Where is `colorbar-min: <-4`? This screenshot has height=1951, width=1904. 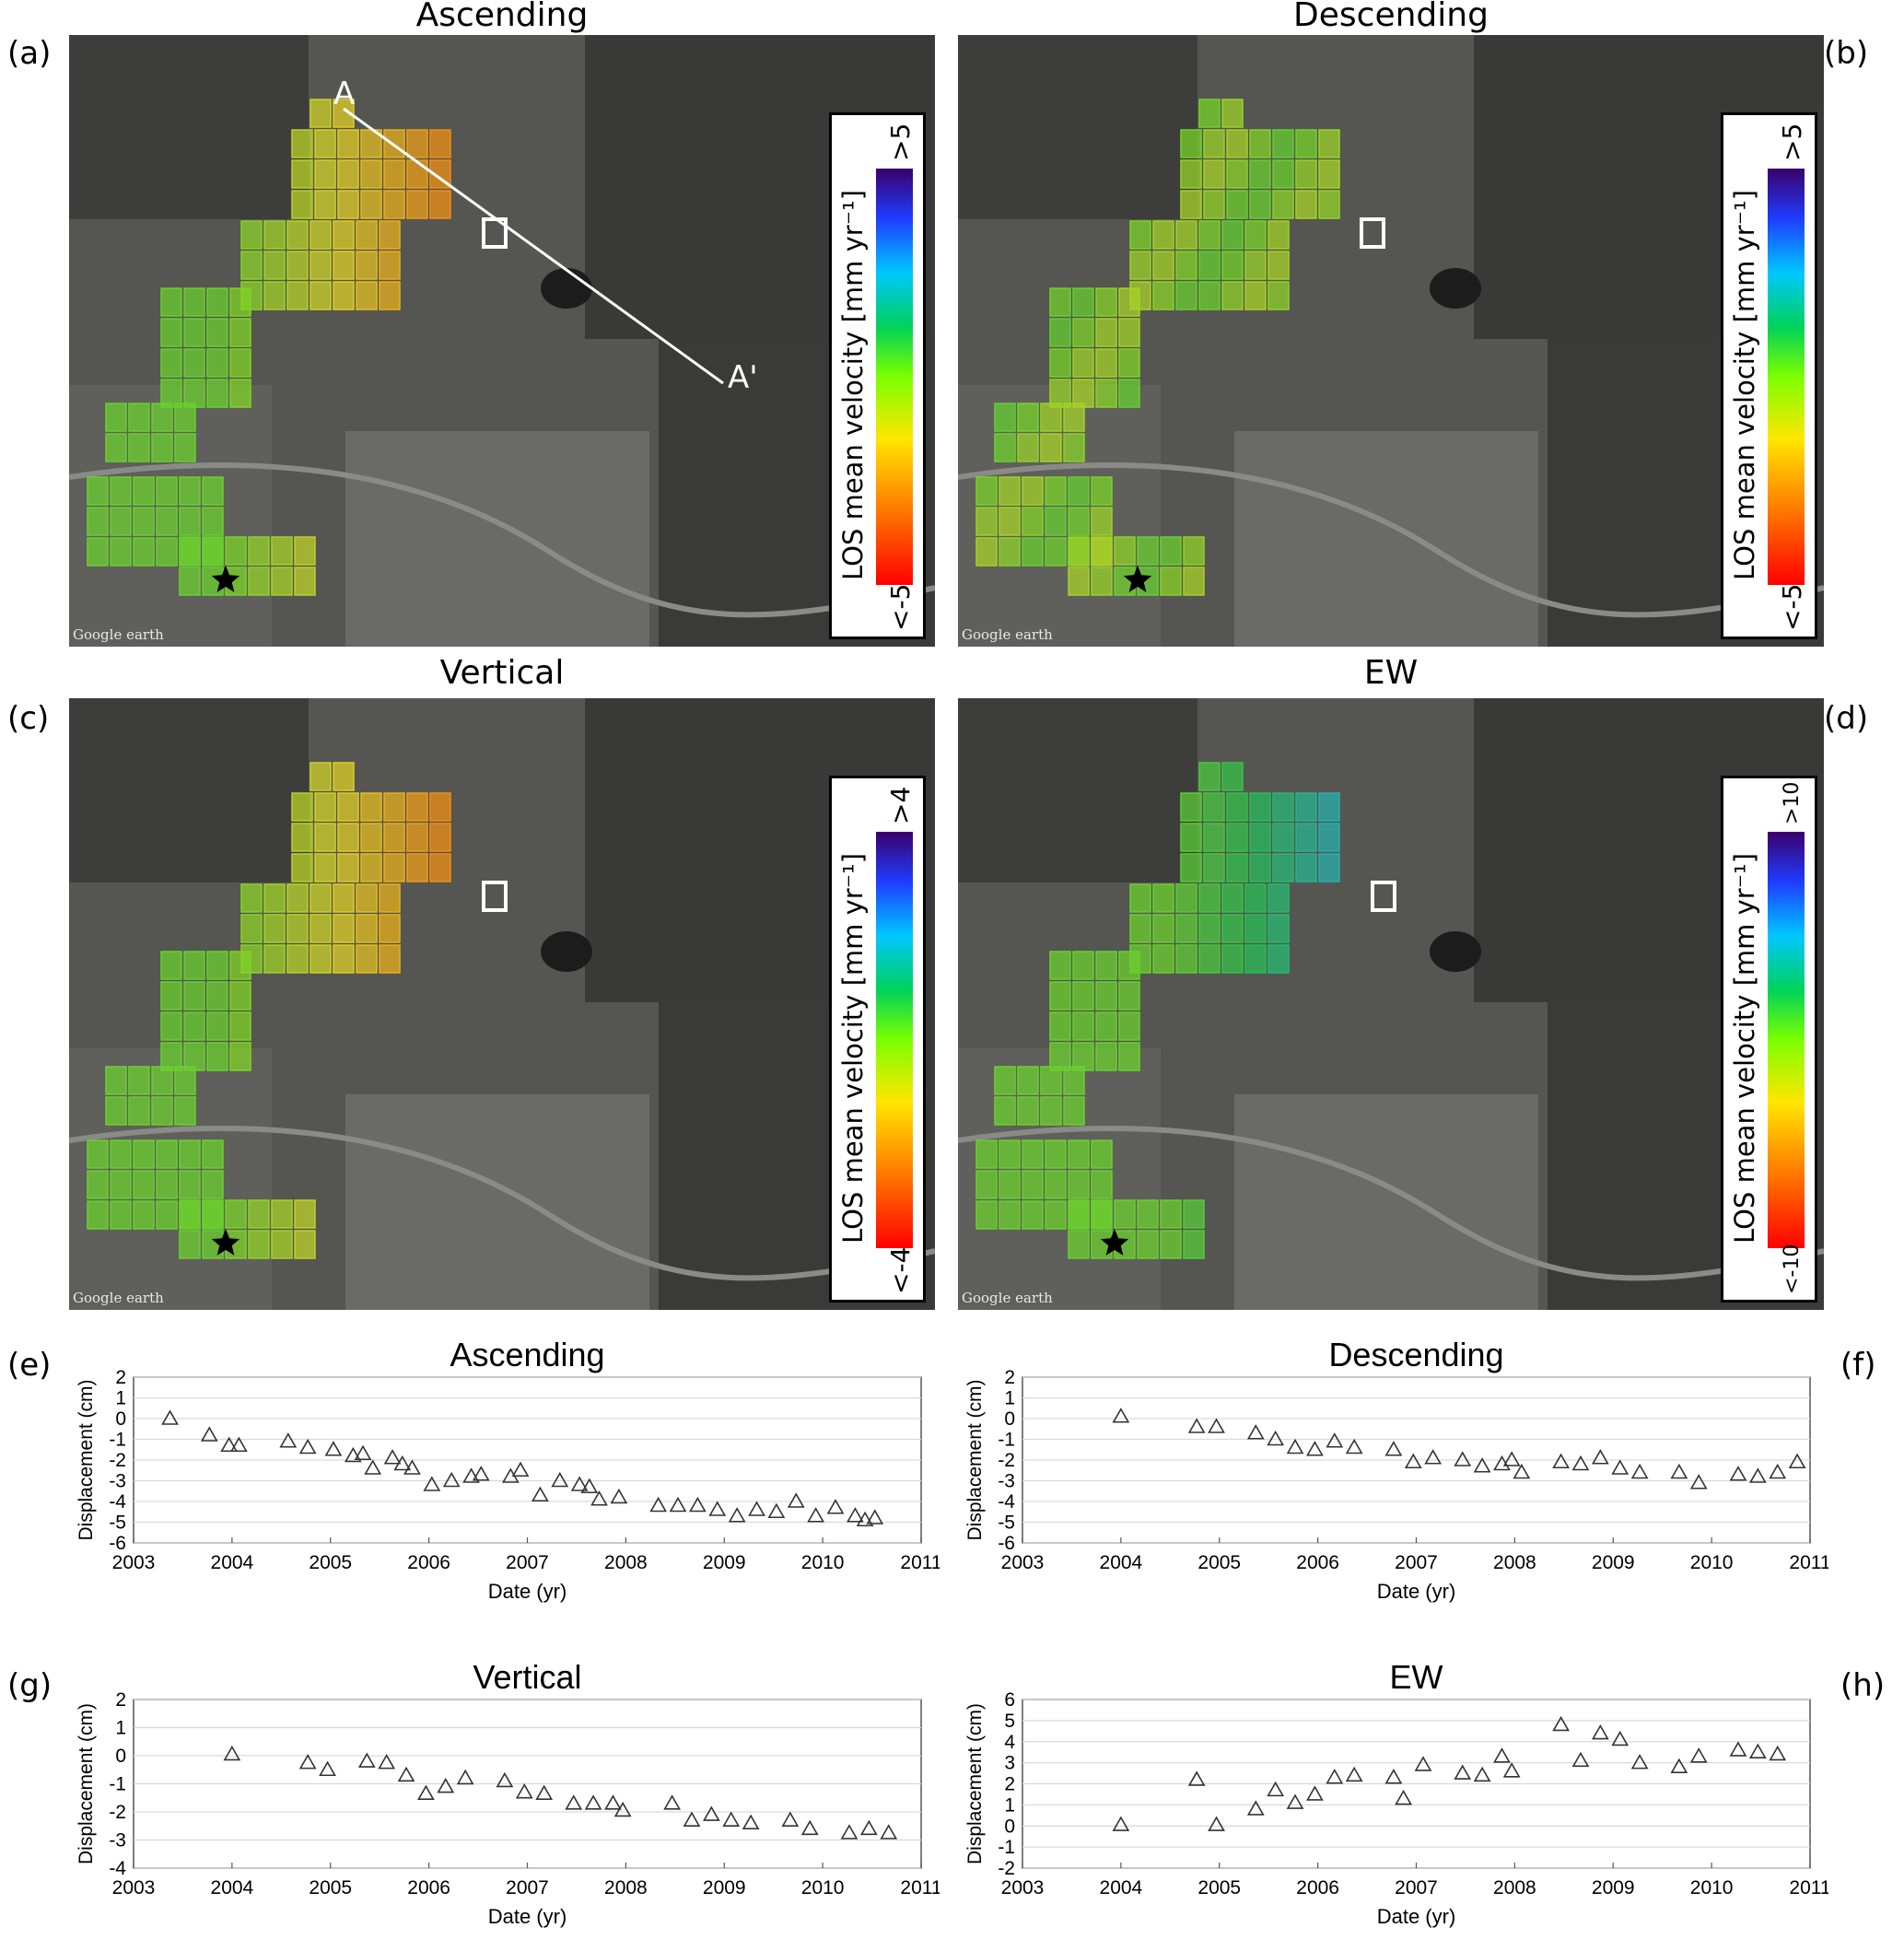 colorbar-min: <-4 is located at coordinates (900, 1270).